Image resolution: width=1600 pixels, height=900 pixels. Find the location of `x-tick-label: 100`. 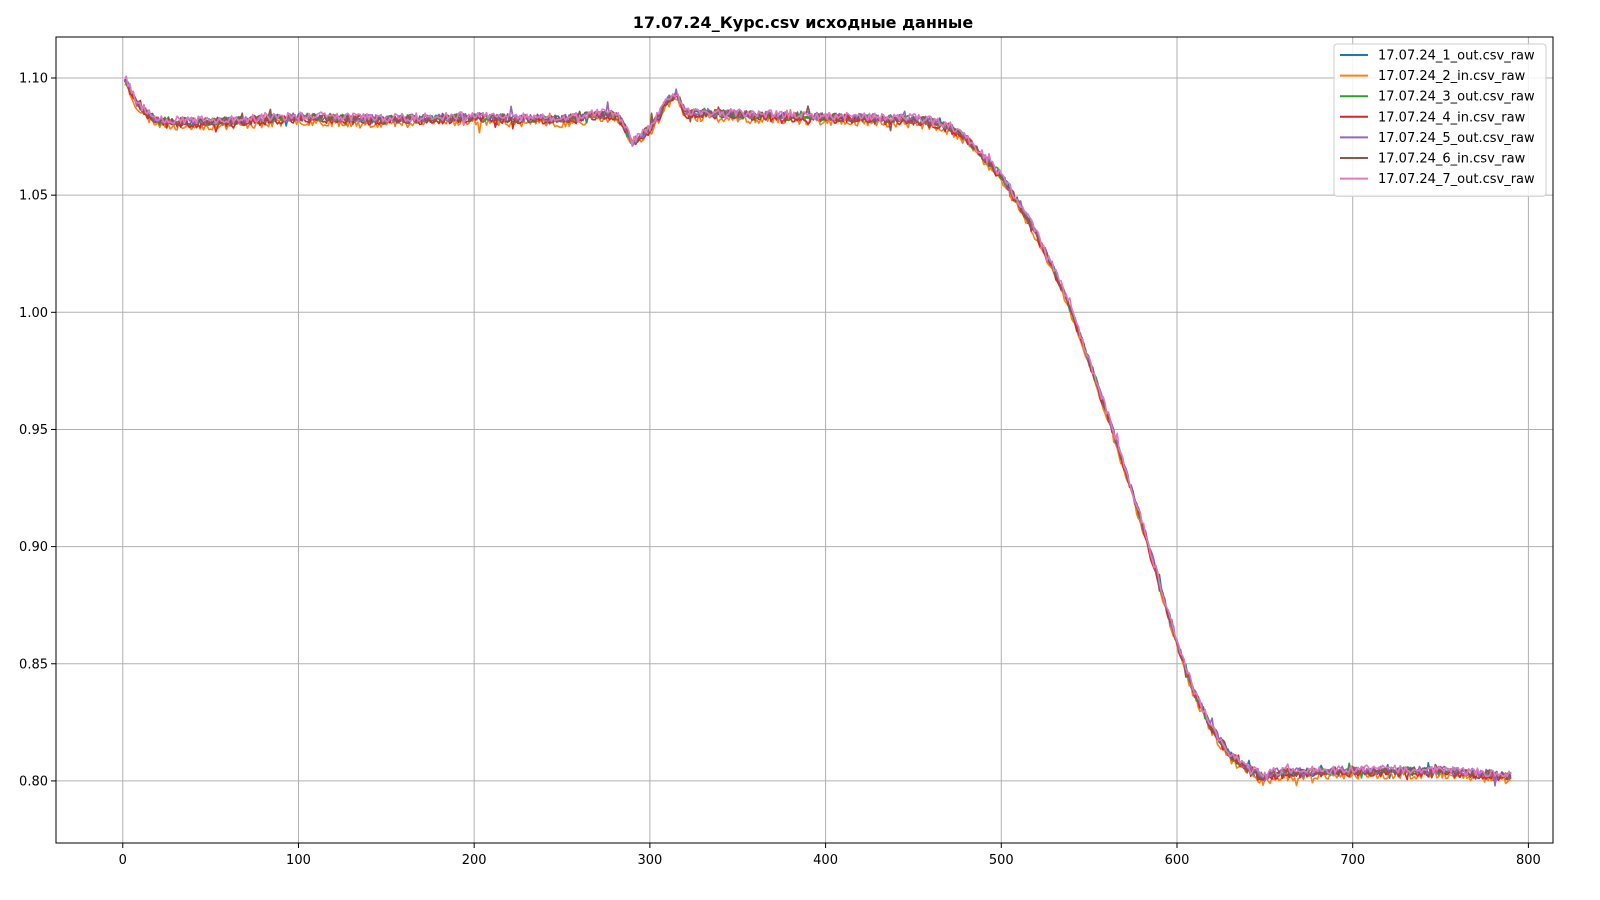

x-tick-label: 100 is located at coordinates (298, 860).